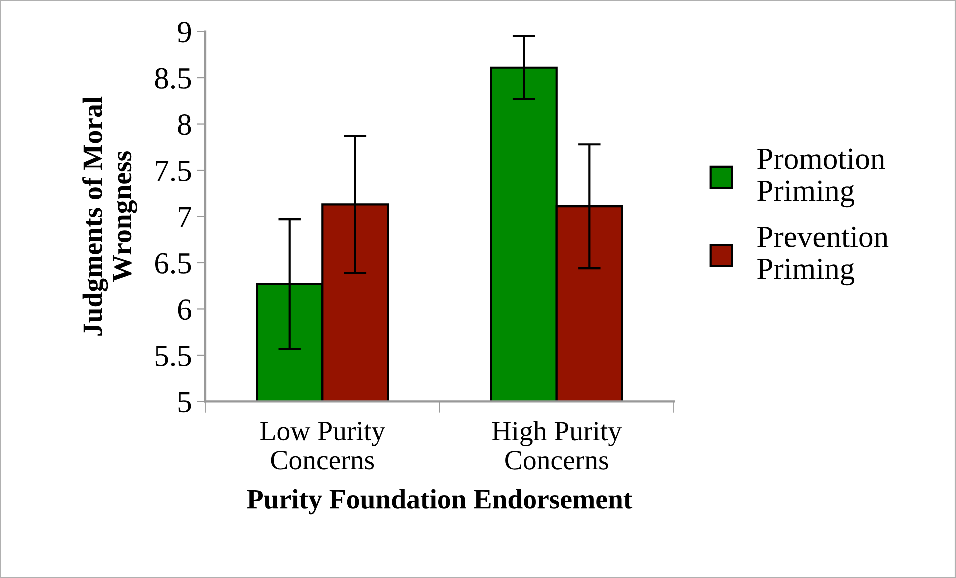  What do you see at coordinates (440, 502) in the screenshot?
I see `x-axis-title: Purity Foundation Endorsement` at bounding box center [440, 502].